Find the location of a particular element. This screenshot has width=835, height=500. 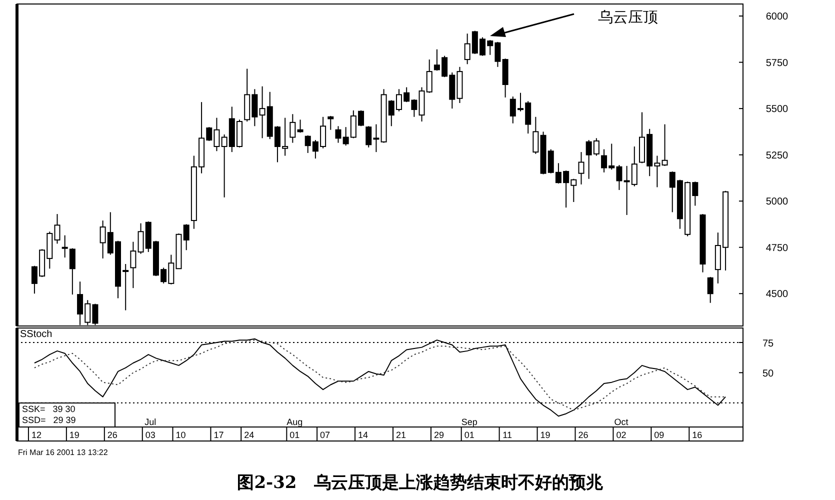

x-tick-label: 29 is located at coordinates (439, 435).